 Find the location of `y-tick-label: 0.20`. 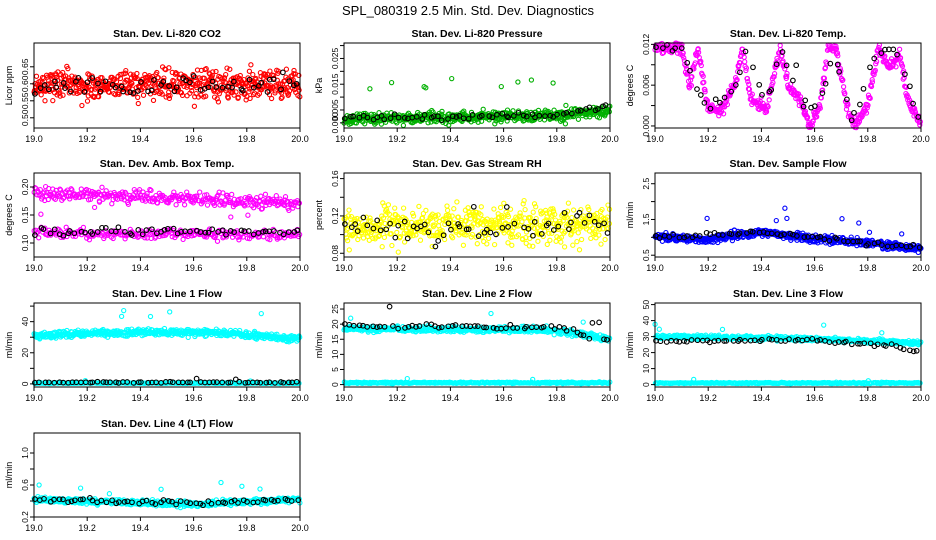

y-tick-label: 0.20 is located at coordinates (25, 186).